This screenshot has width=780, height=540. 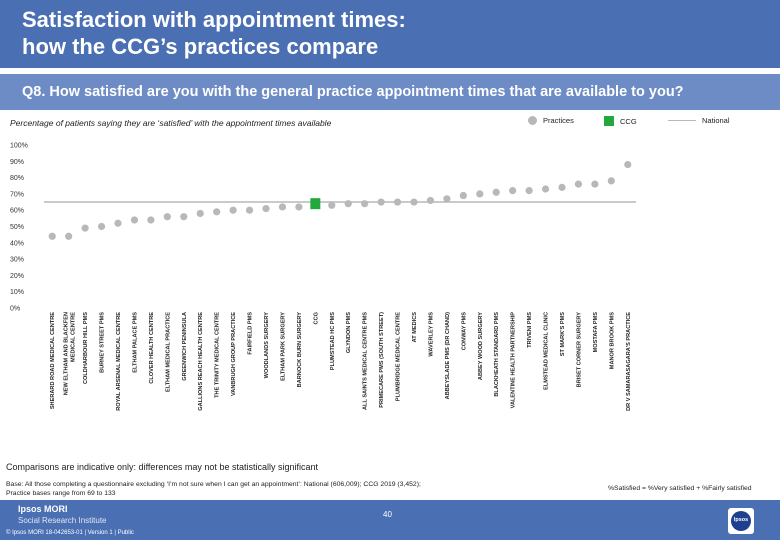 I want to click on category-label-line: ELTHAM MEDICAL PRACTICE, so click(x=168, y=352).